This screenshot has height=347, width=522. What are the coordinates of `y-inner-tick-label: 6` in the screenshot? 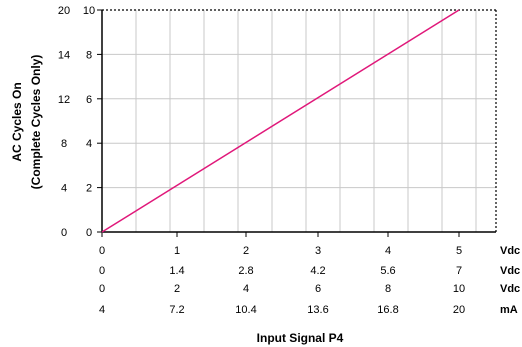 It's located at (89, 100).